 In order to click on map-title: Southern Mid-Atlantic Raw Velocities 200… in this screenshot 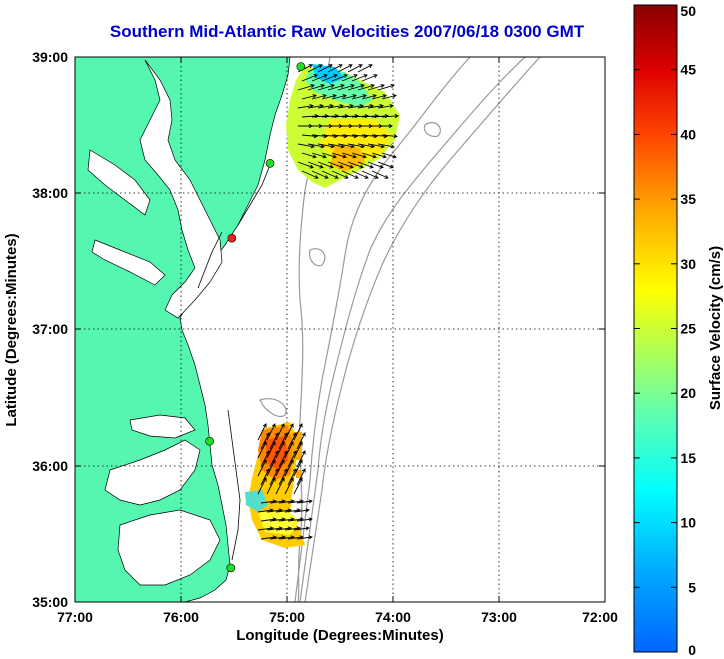, I will do `click(347, 31)`.